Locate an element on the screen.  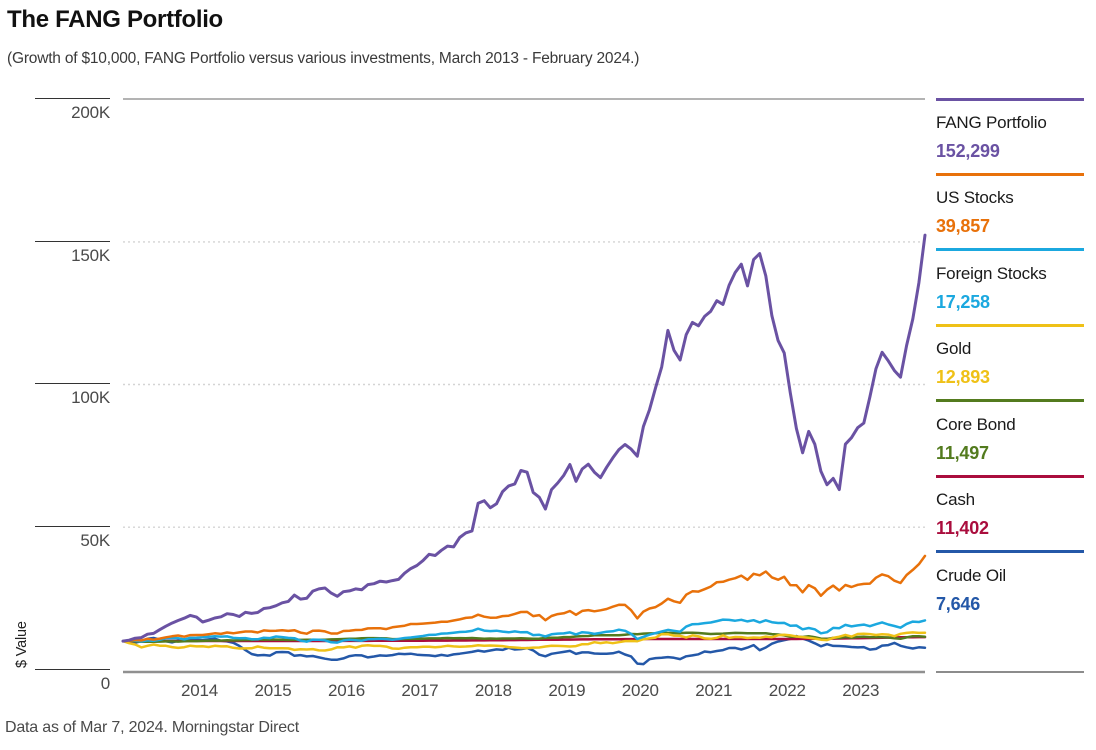
legend-series-name: Crude Oil is located at coordinates (971, 575).